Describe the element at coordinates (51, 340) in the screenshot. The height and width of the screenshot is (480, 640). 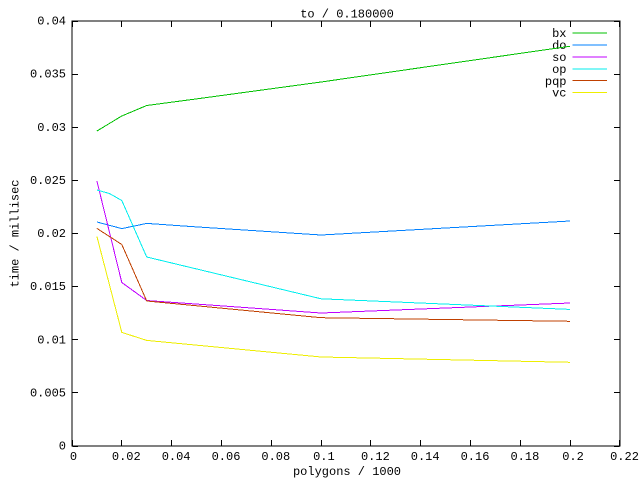
I see `svg-text: 0.01` at that location.